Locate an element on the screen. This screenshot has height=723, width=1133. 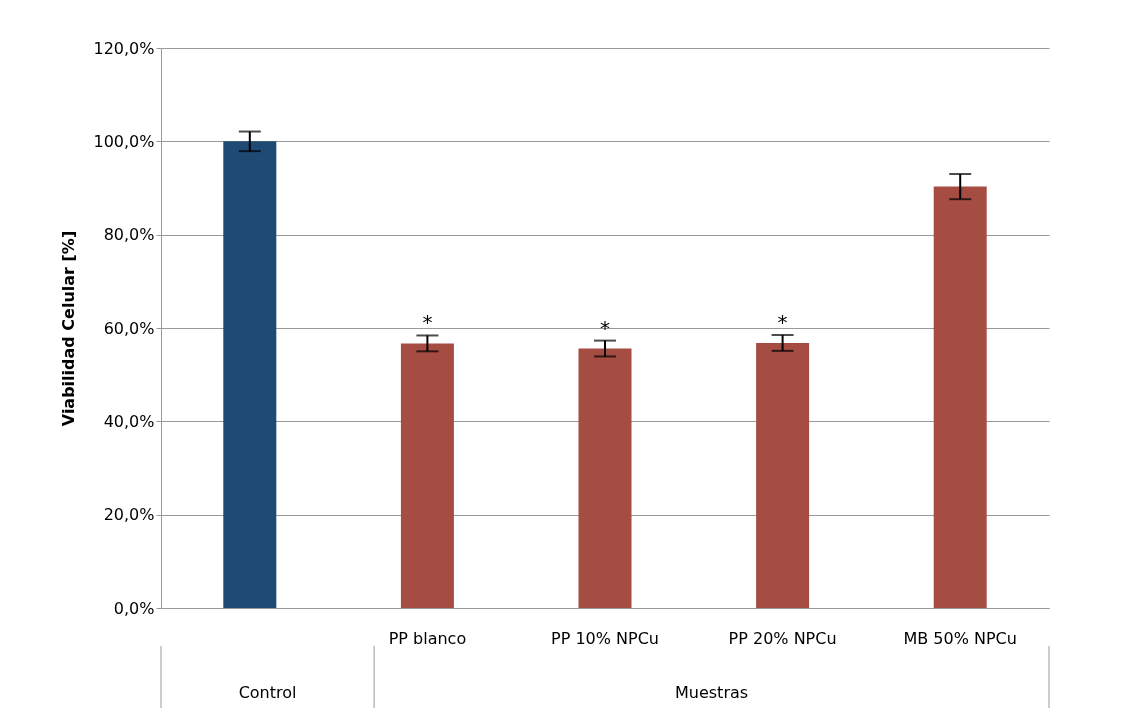
y-axis-title: Viabilidad Celular [%] is located at coordinates (69, 328).